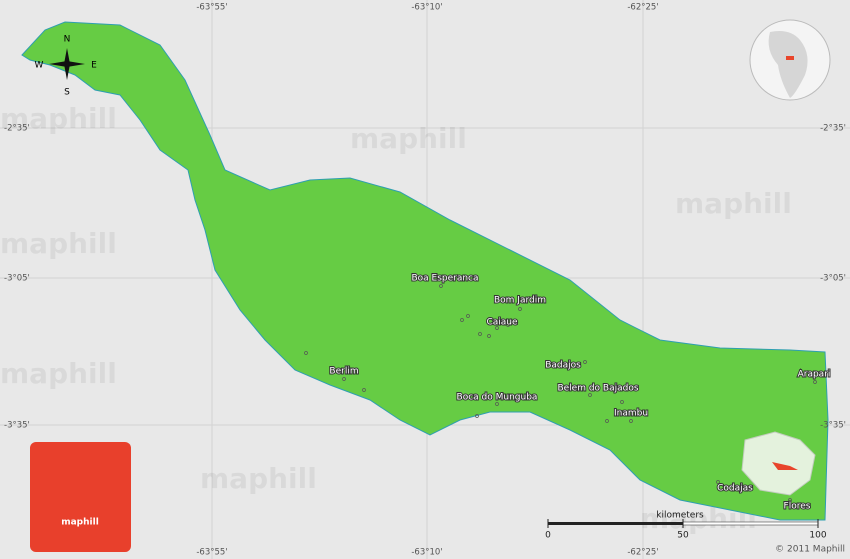  I want to click on compass-w: W, so click(39, 66).